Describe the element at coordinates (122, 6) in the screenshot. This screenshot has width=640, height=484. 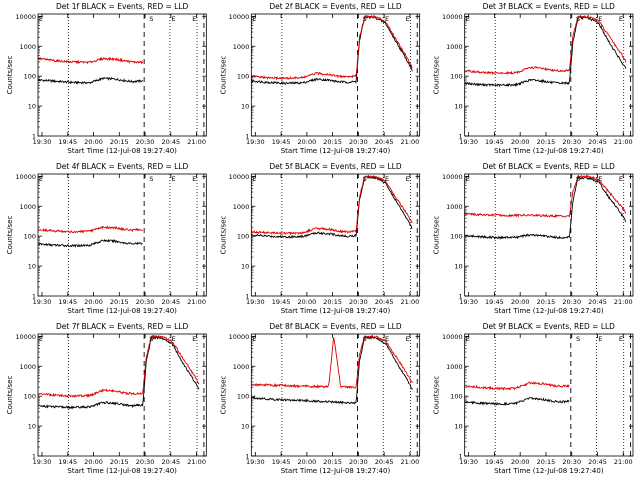
I see `panel-title: Det 1f BLACK = Events, RED = LLD` at that location.